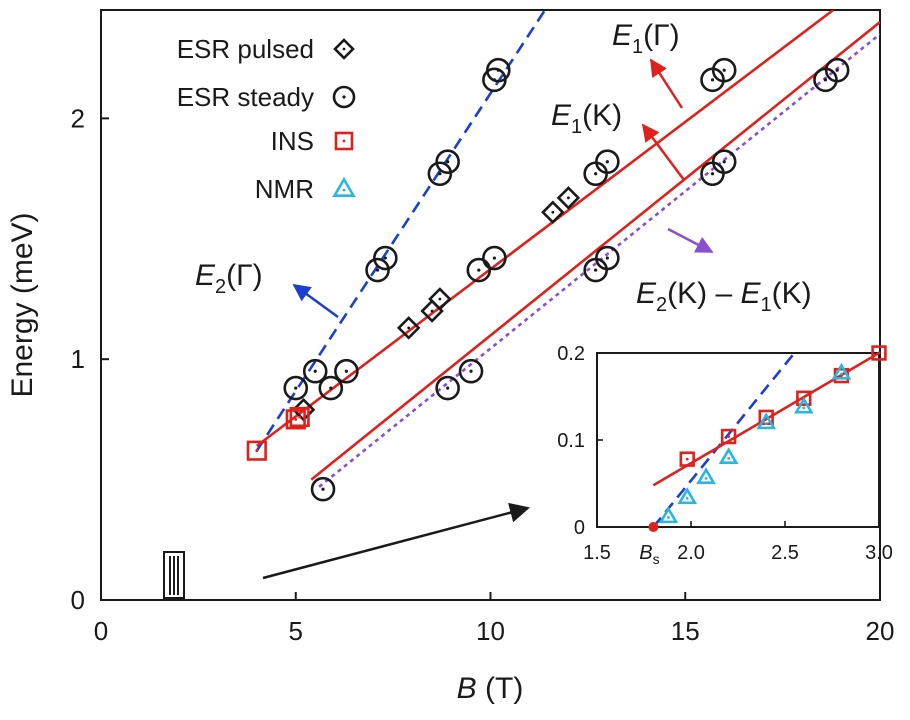  What do you see at coordinates (229, 278) in the screenshot?
I see `annotation-e2-gamma-label: E2(Γ)` at bounding box center [229, 278].